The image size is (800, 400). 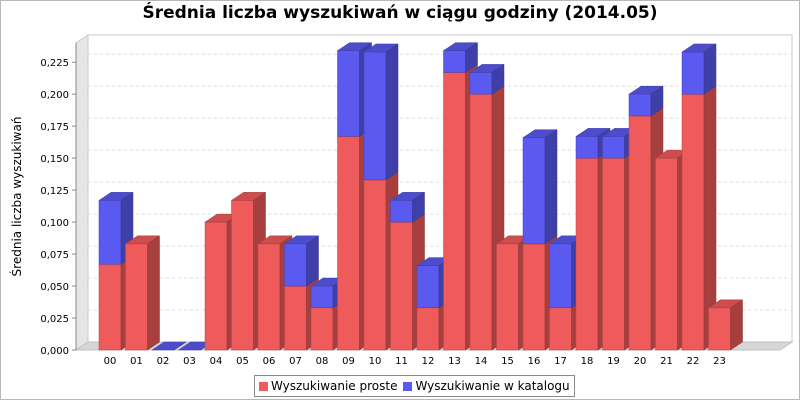 I want to click on legend-item-simple: Wyszukiwanie proste, so click(x=328, y=386).